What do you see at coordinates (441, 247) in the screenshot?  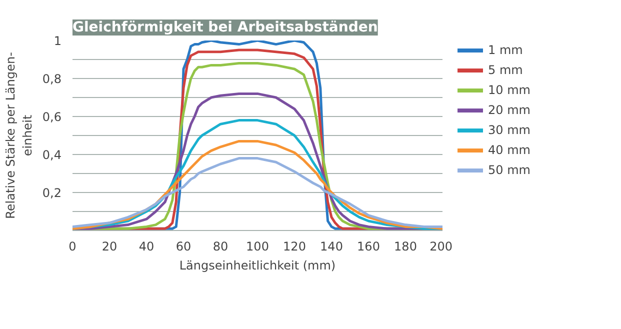 I see `x-tick-label: 200` at bounding box center [441, 247].